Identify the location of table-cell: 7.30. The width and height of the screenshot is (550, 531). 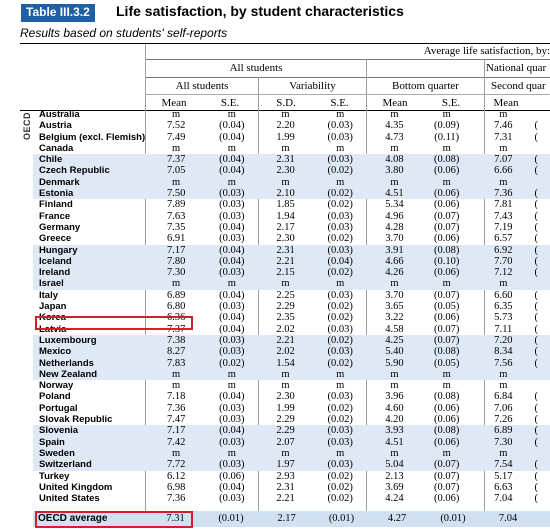
(176, 273).